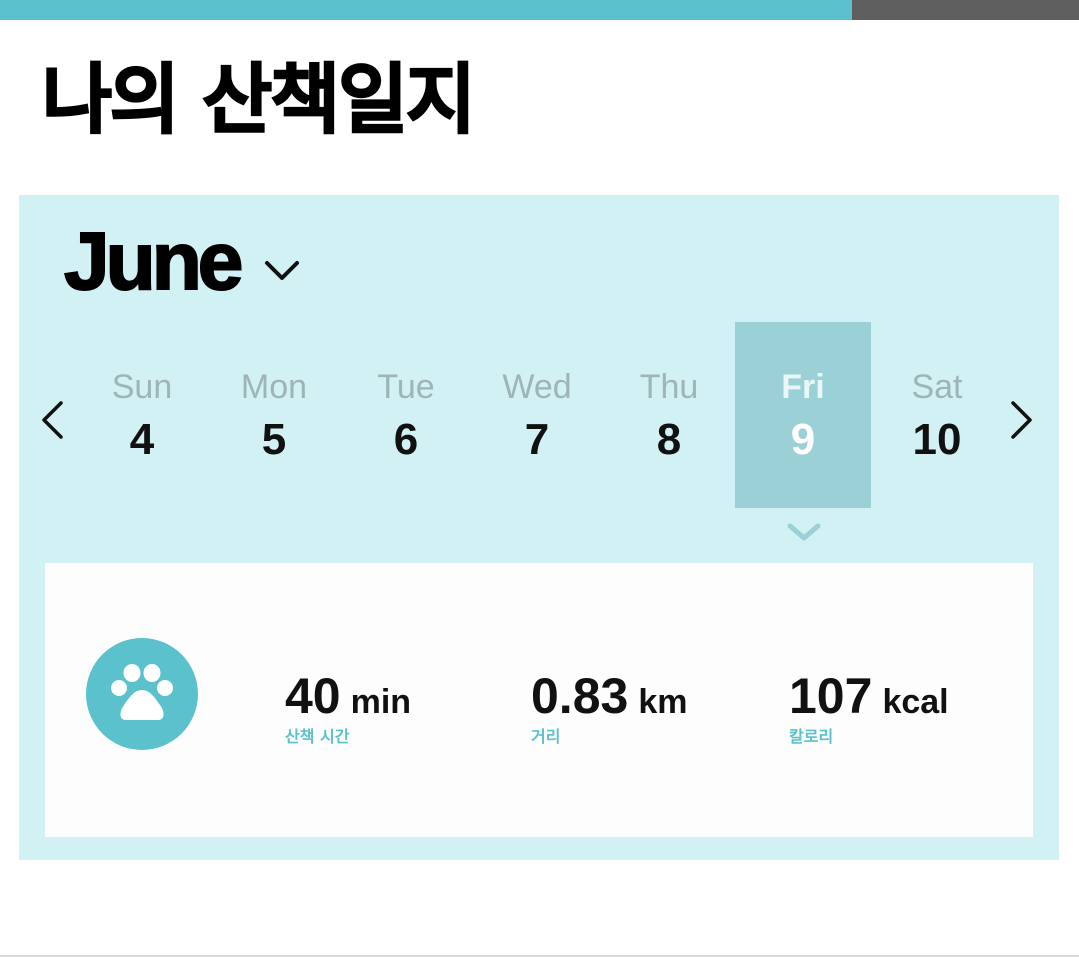 The width and height of the screenshot is (1079, 957). Describe the element at coordinates (539, 956) in the screenshot. I see `bottom-divider` at that location.